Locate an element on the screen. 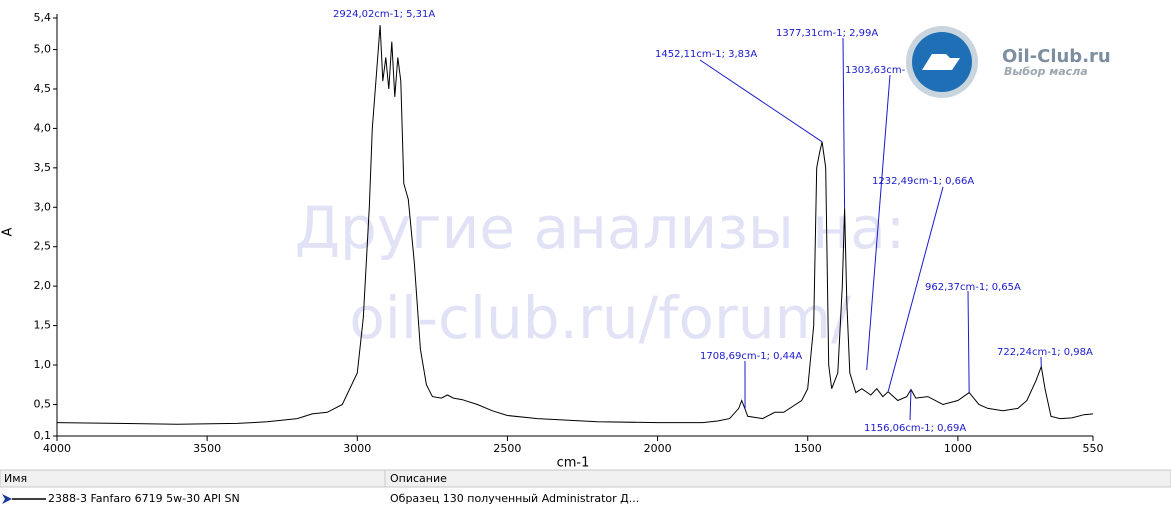  annotation-label: 962,37cm-1; 0,65A is located at coordinates (973, 287).